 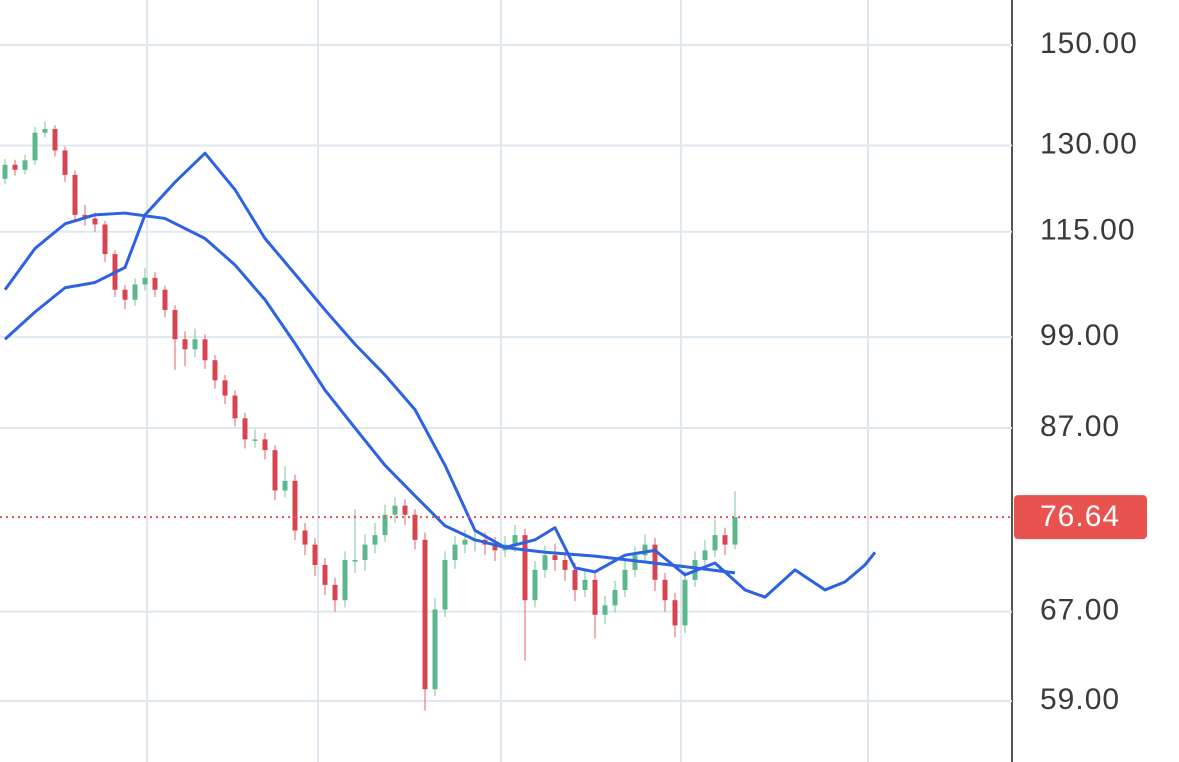 I want to click on y-tick-label: 150.00, so click(x=1089, y=43).